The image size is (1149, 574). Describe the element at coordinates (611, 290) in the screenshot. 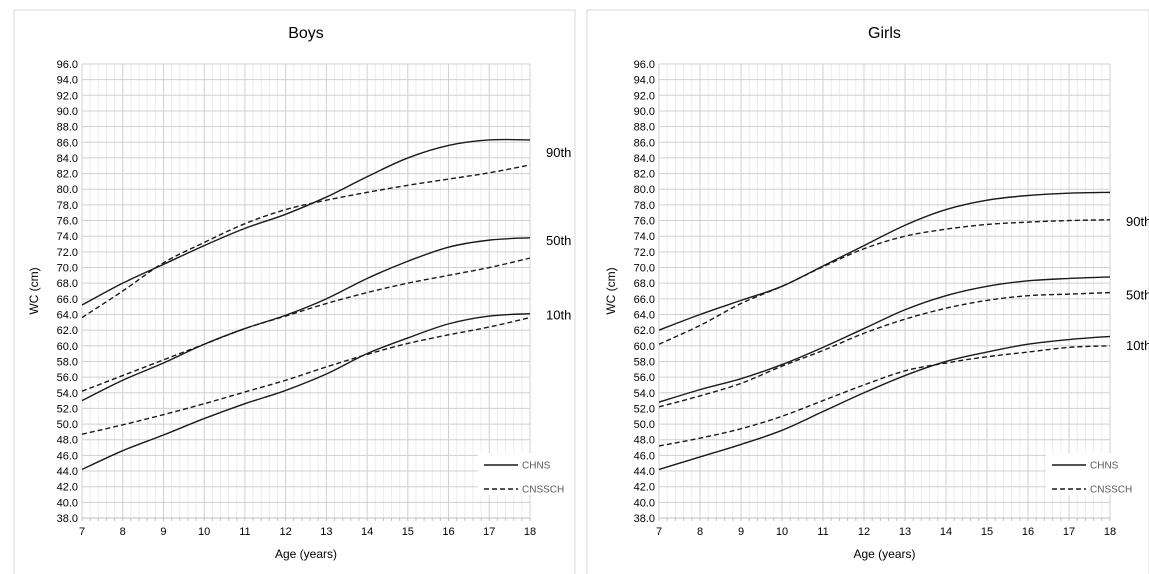

I see `y-axis-label: WC (cm)` at that location.